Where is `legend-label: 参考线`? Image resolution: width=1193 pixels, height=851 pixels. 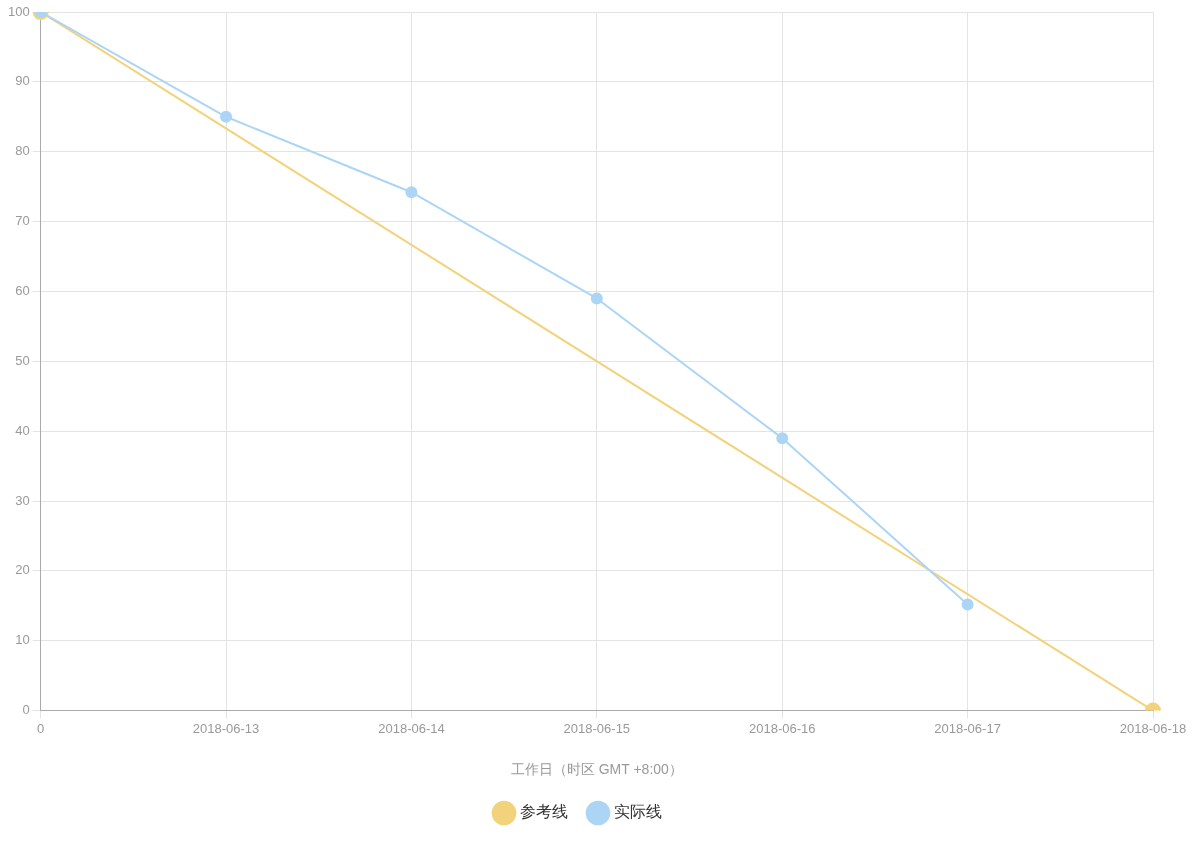
legend-label: 参考线 is located at coordinates (544, 812).